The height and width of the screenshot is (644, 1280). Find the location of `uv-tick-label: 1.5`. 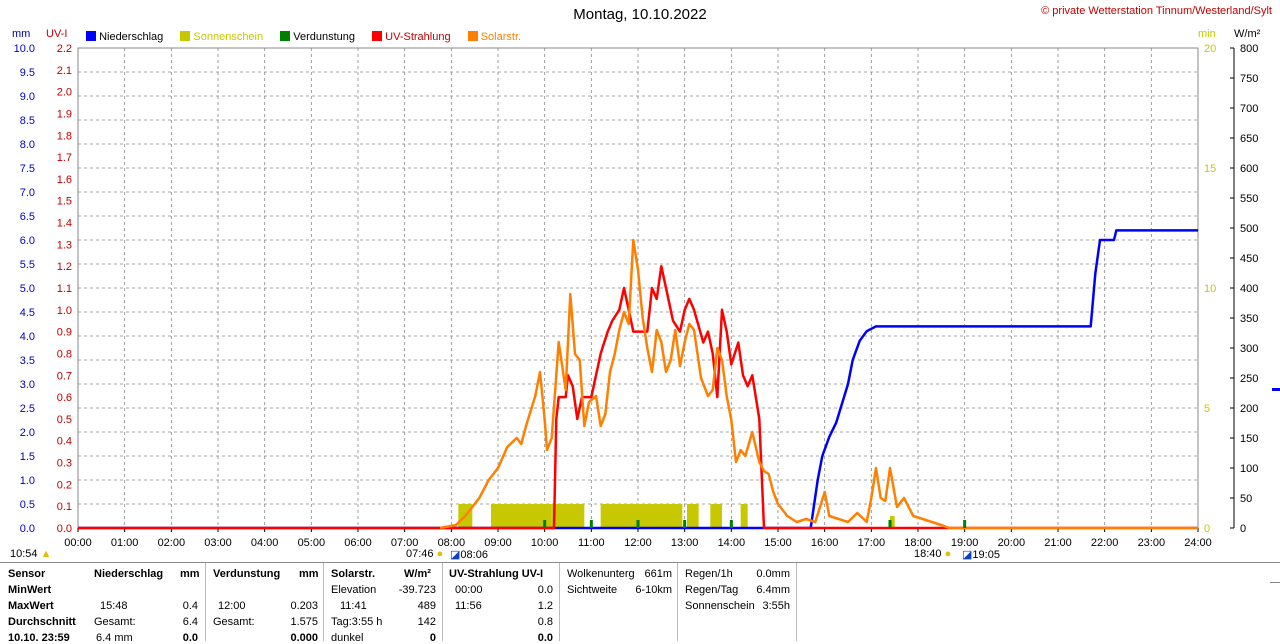

uv-tick-label: 1.5 is located at coordinates (64, 202).